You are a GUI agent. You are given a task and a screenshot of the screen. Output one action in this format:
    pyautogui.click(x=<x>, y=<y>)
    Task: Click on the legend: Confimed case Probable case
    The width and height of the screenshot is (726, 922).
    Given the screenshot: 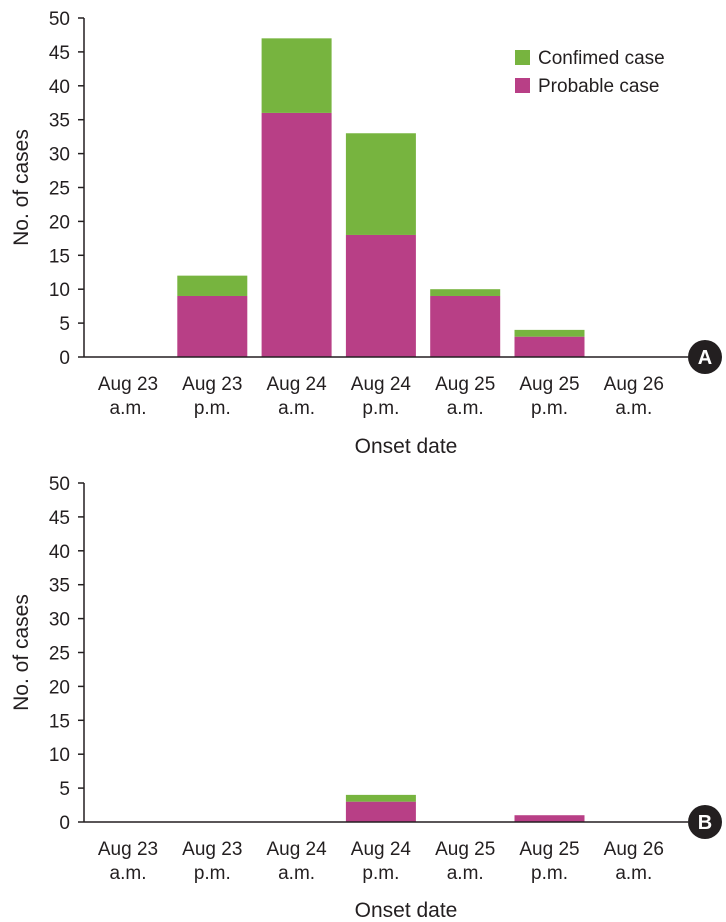 What is the action you would take?
    pyautogui.click(x=590, y=72)
    